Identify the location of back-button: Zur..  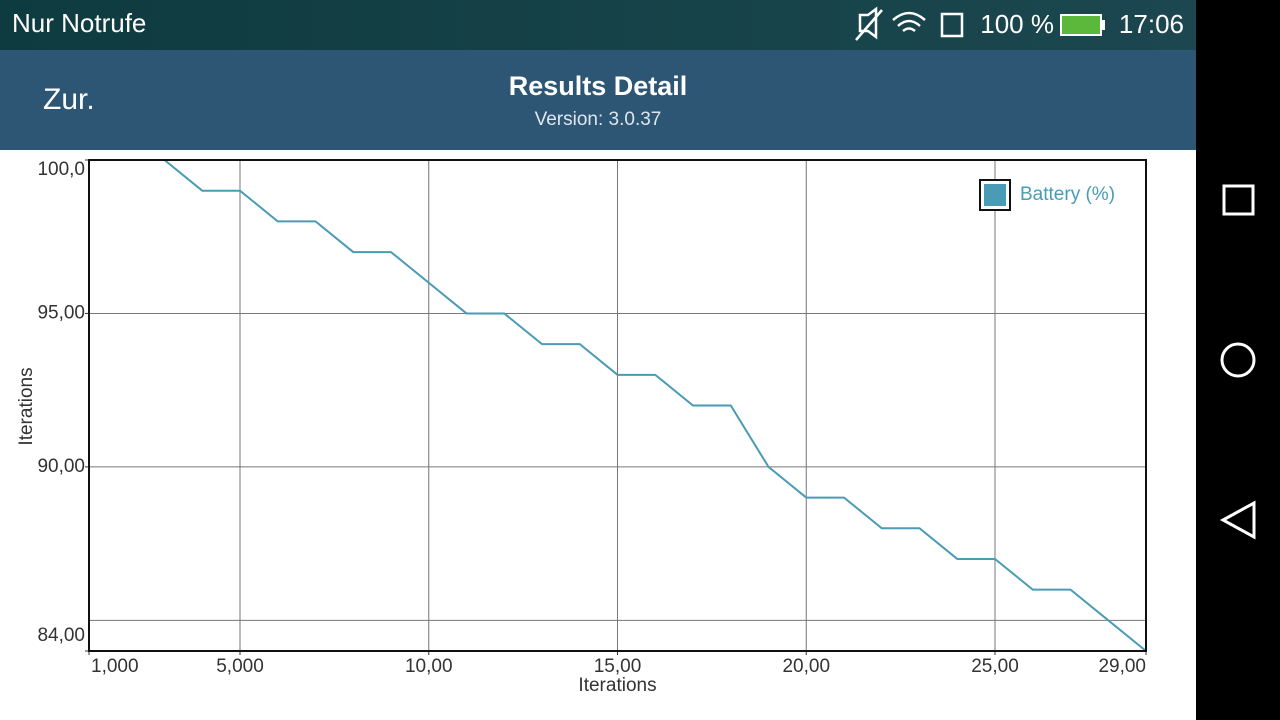
(69, 99).